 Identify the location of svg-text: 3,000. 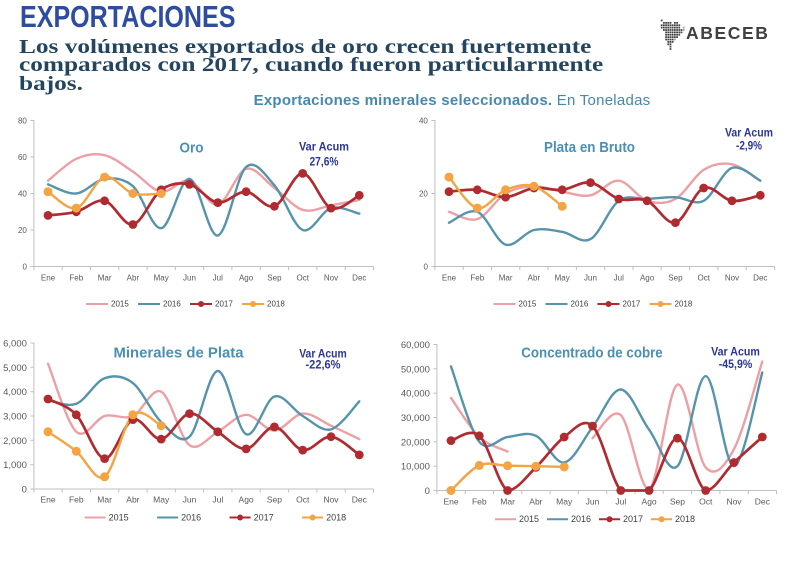
(15, 416).